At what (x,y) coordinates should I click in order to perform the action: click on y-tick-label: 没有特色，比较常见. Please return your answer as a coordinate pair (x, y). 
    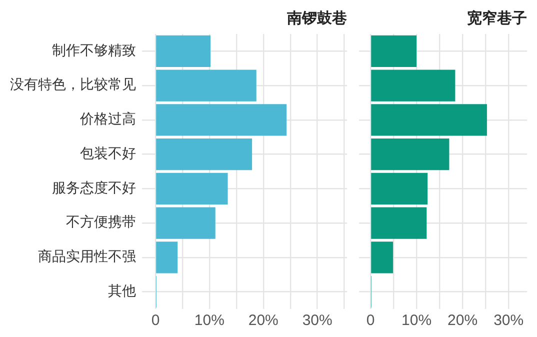
    Looking at the image, I should click on (73, 85).